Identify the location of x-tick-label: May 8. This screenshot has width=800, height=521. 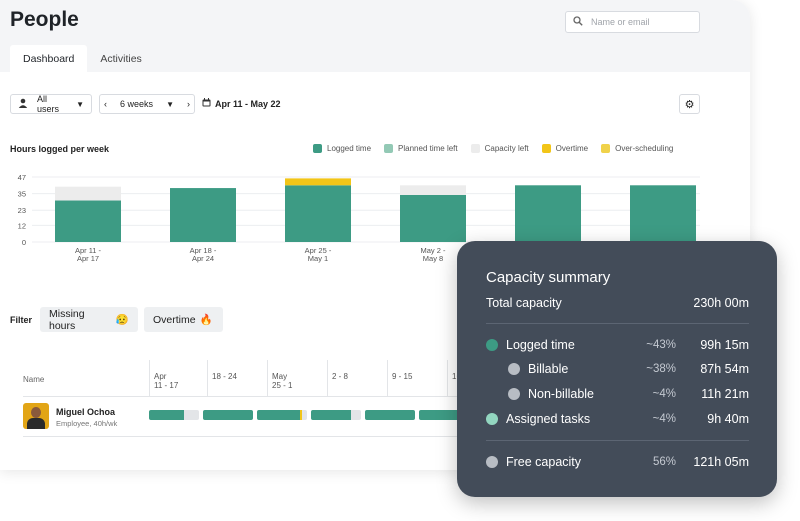
(433, 258).